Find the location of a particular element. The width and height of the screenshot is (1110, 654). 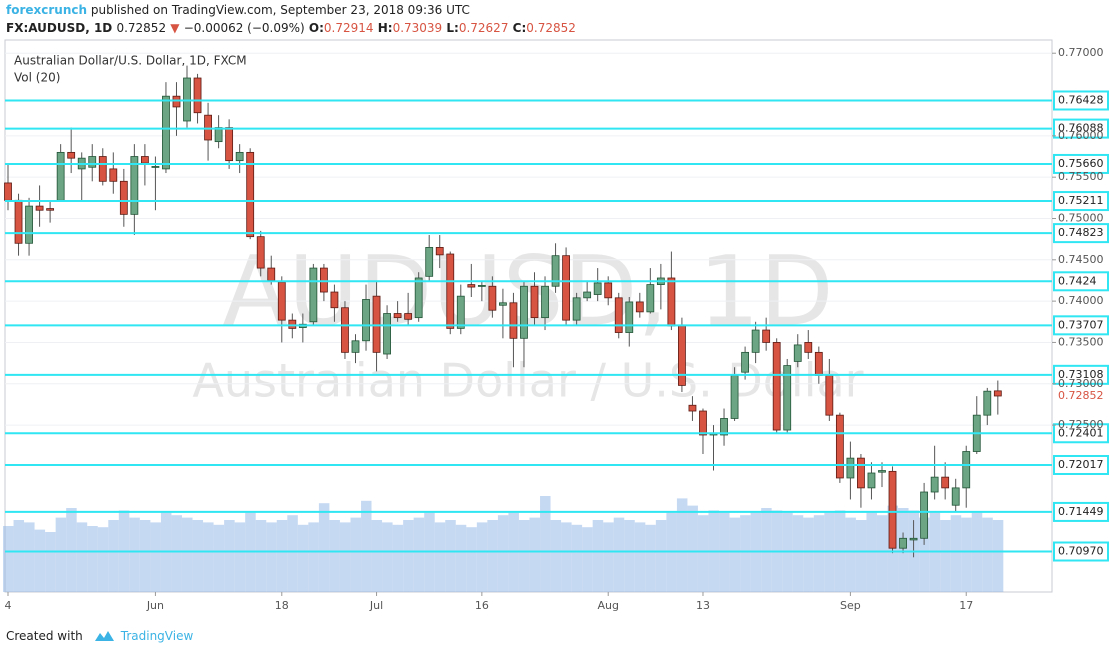

y-tick-label: 0.76000 is located at coordinates (1081, 135).